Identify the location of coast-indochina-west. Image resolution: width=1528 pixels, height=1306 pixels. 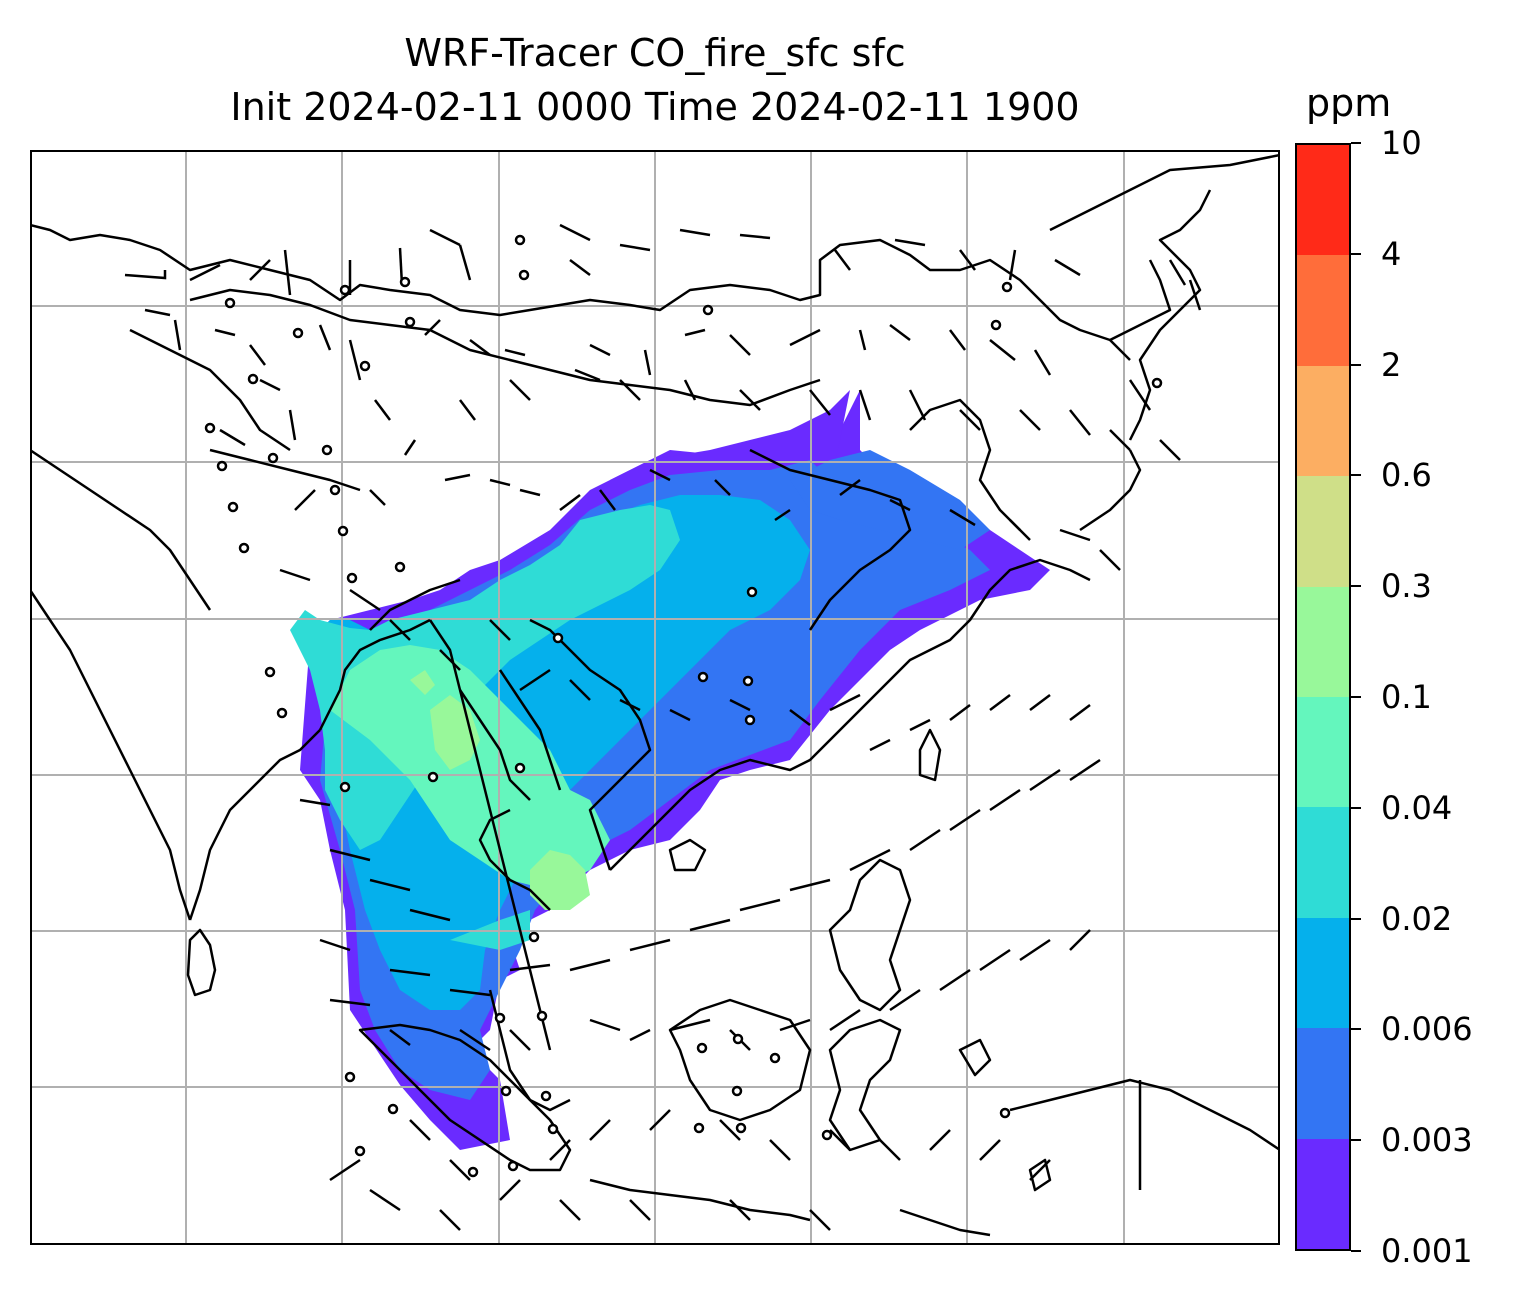
(490, 835).